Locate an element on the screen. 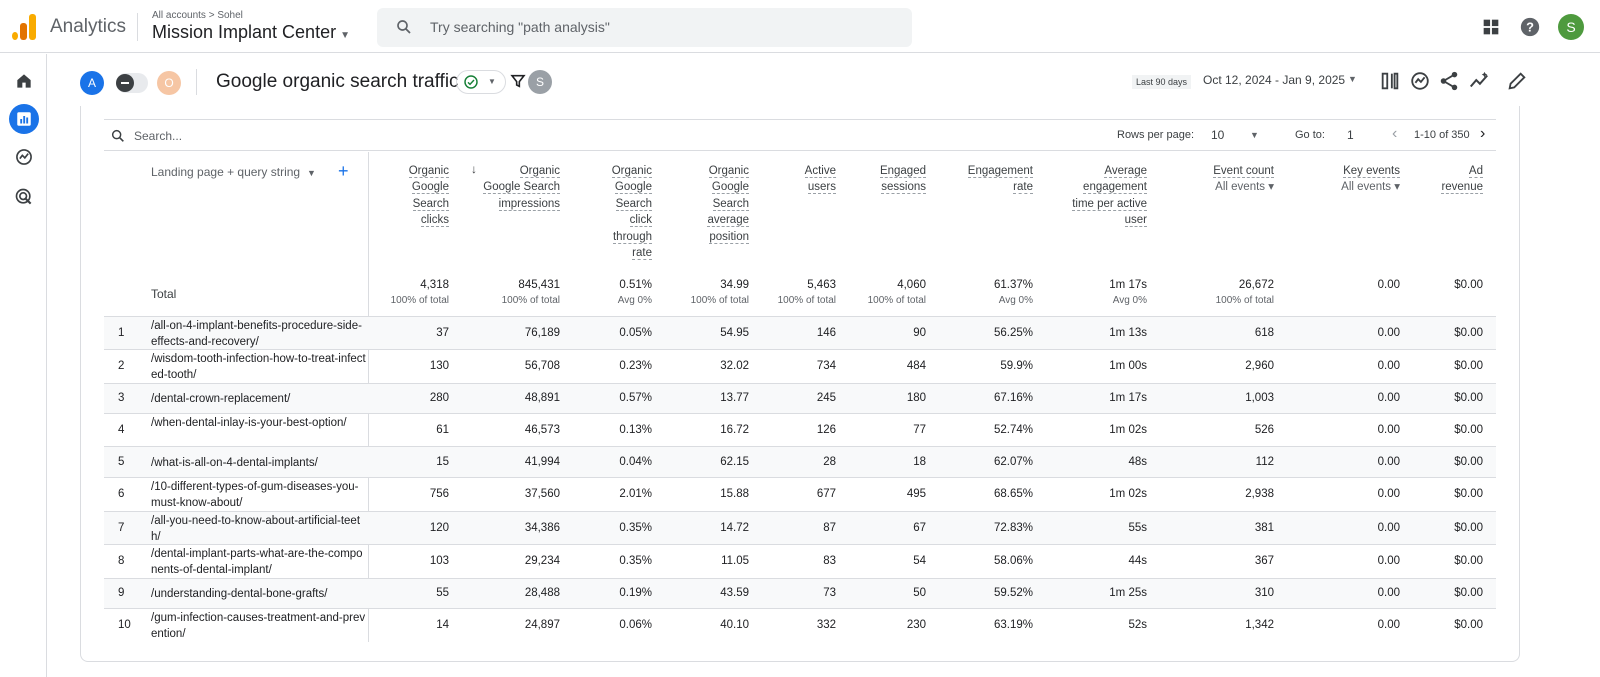 The image size is (1600, 677). total-cell: 4,060 100% of total is located at coordinates (897, 292).